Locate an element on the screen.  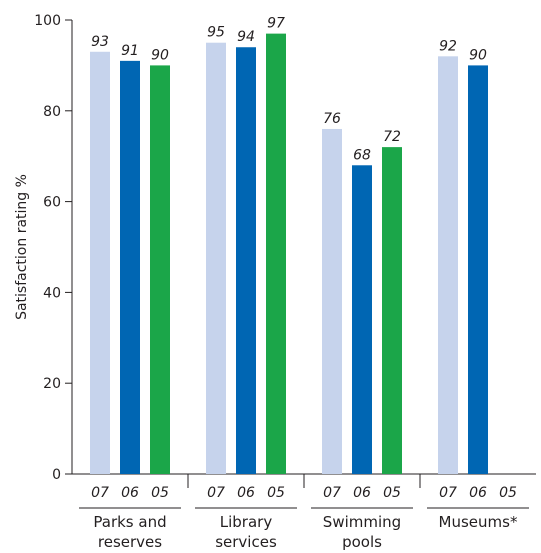
value-label: 68 is located at coordinates (362, 155).